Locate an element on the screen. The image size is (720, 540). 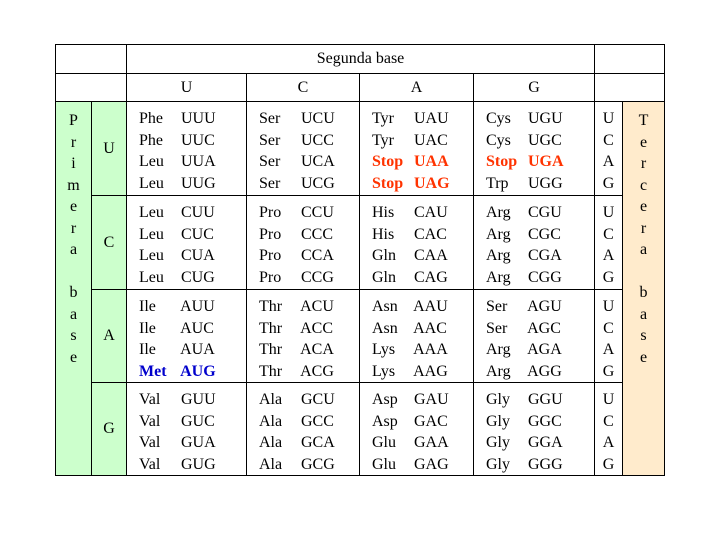
codon-entry: Phe UUU is located at coordinates (192, 119).